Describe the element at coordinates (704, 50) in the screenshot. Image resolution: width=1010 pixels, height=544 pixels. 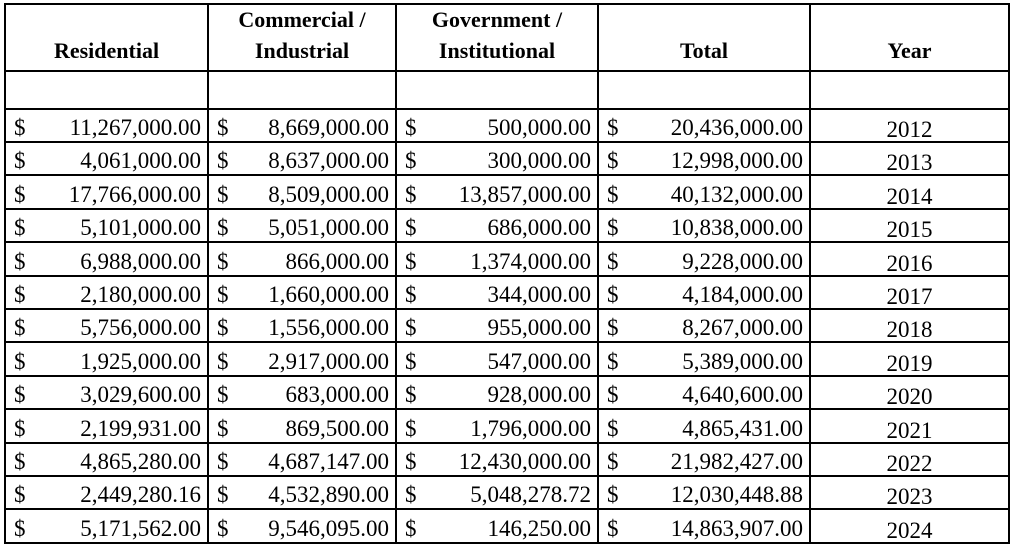
I see `header-line: Total` at that location.